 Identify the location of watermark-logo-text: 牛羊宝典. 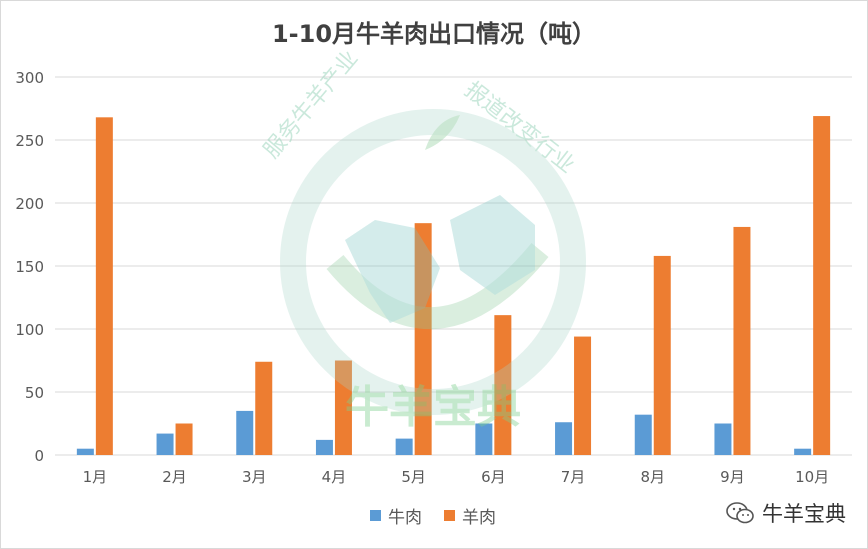
(433, 407).